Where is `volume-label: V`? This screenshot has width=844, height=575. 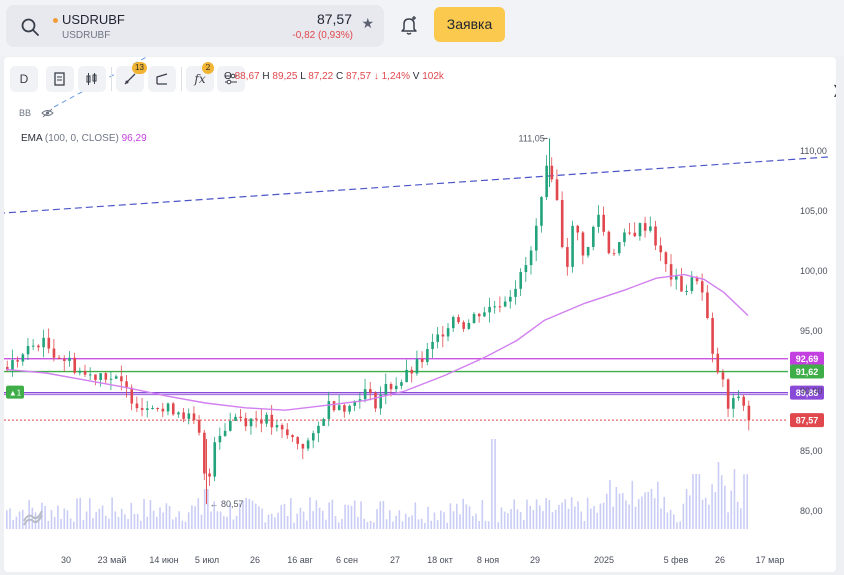
volume-label: V is located at coordinates (416, 76).